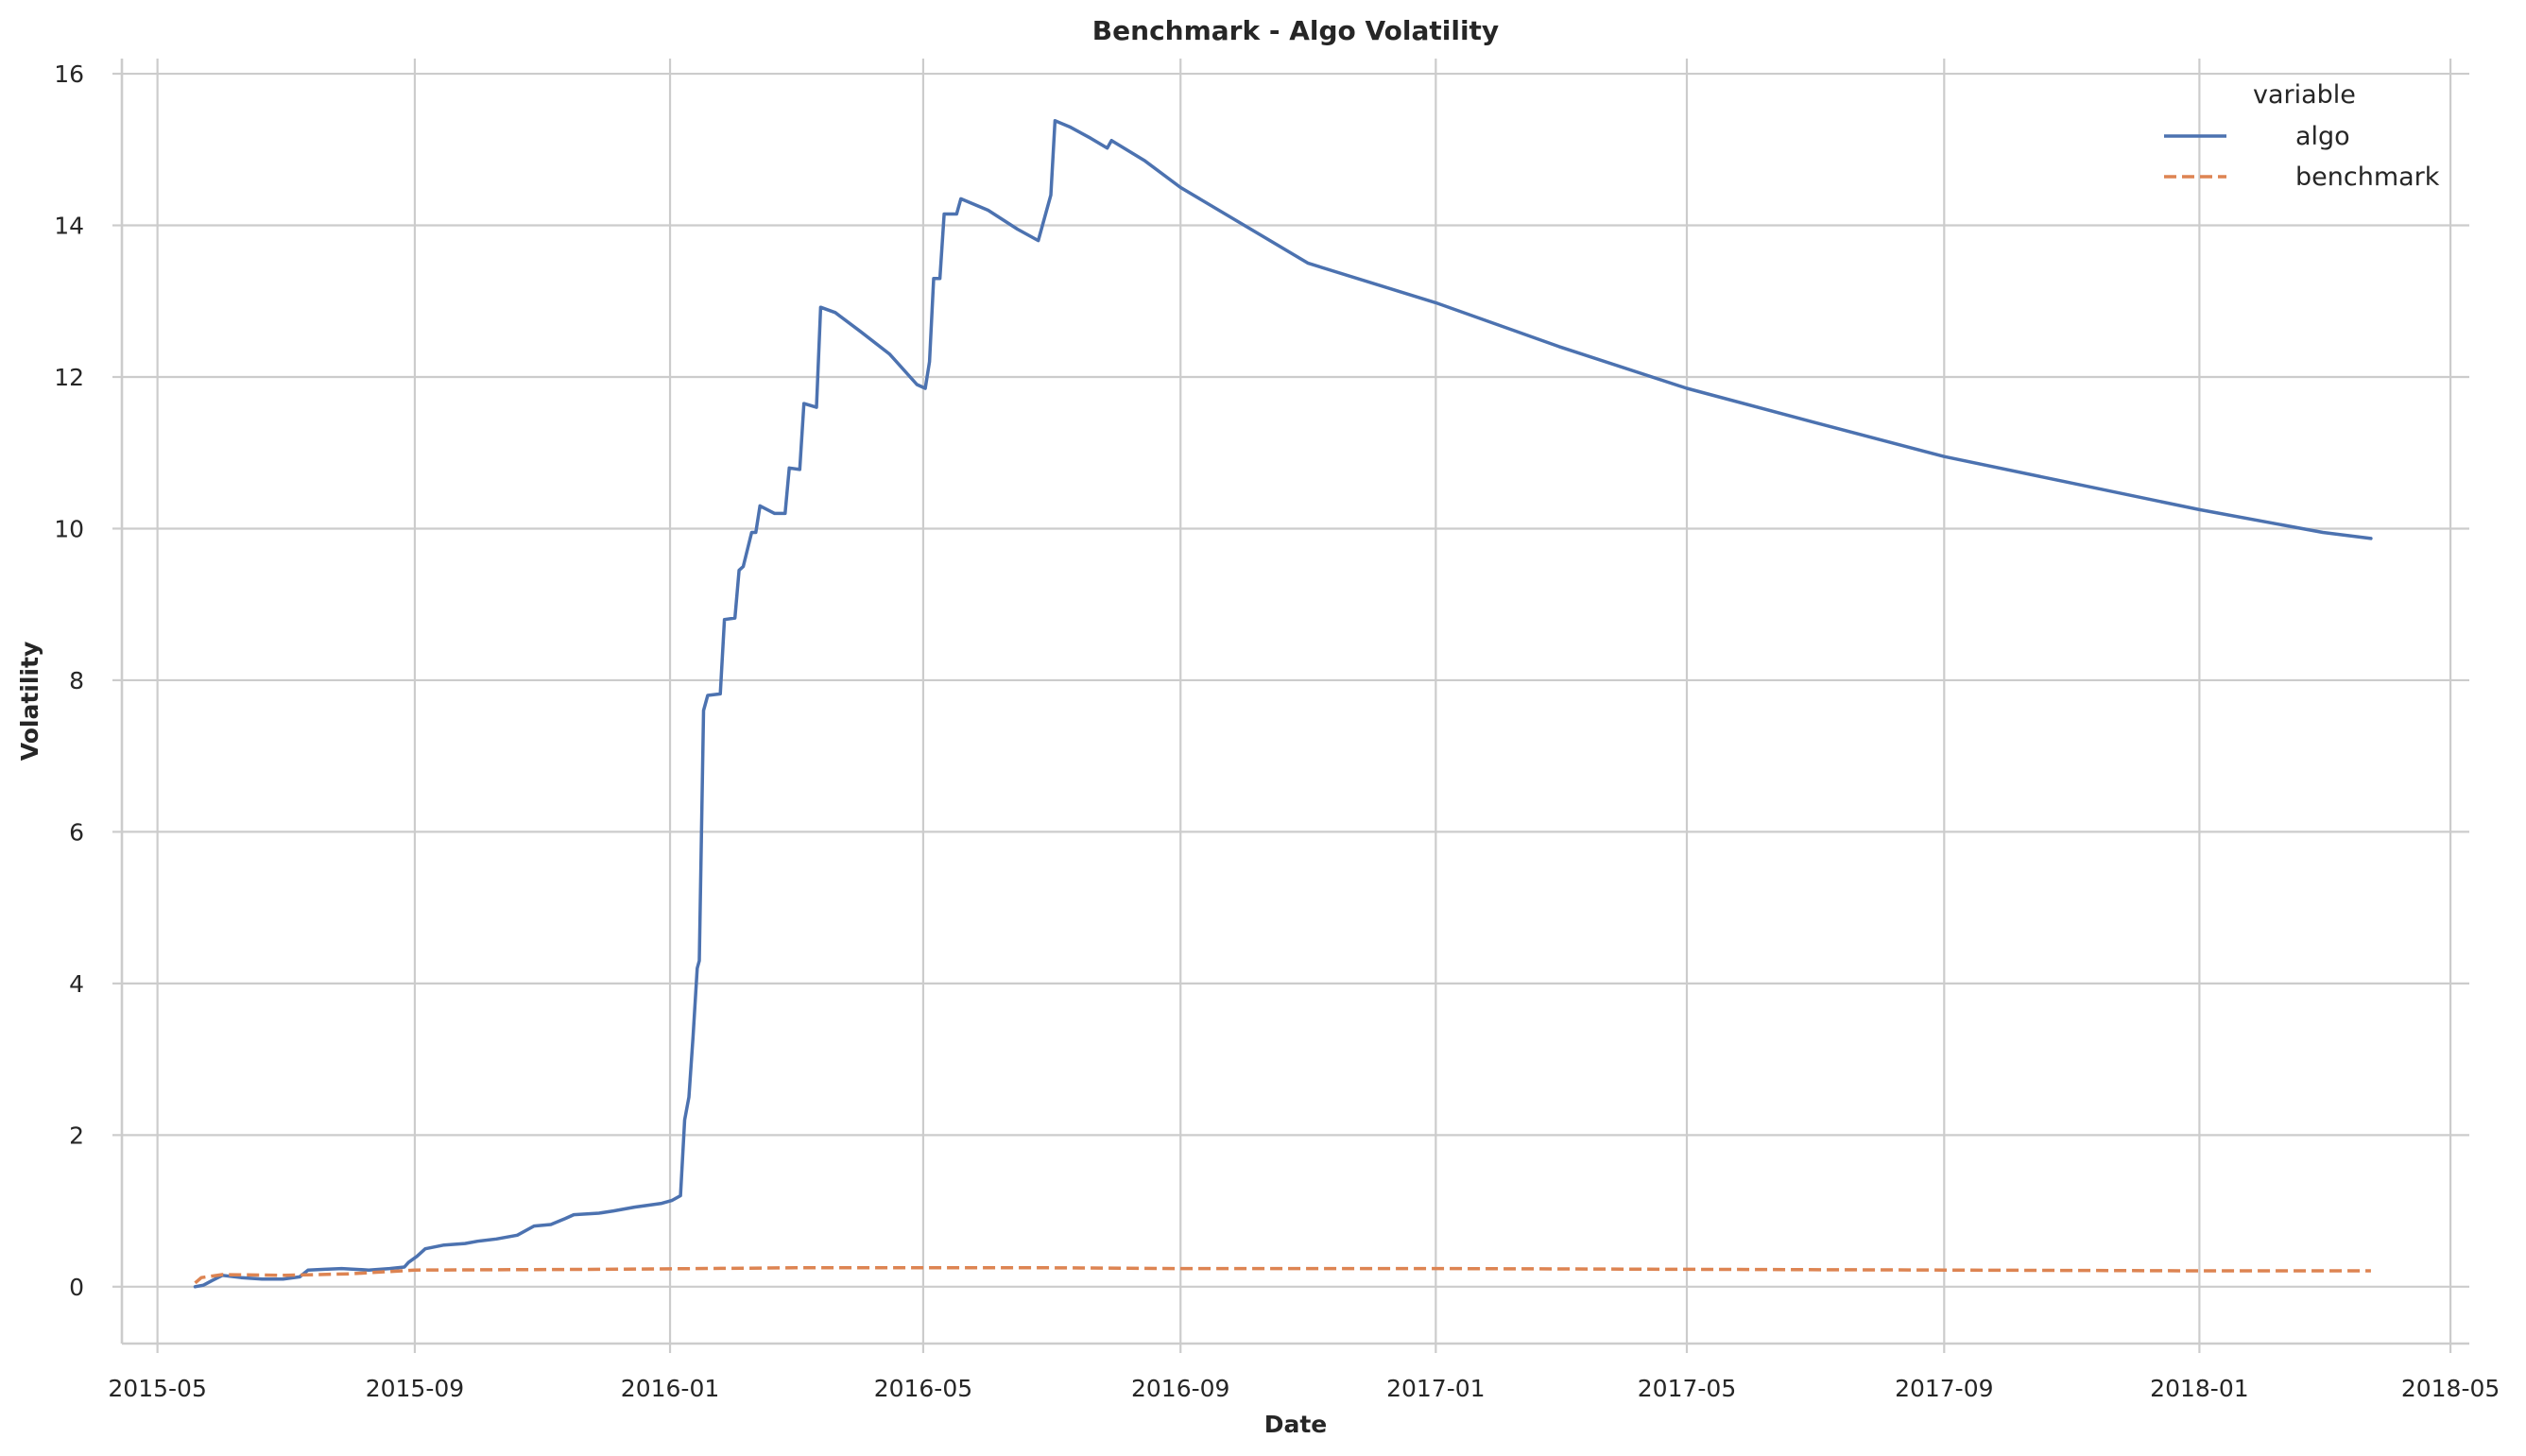 The height and width of the screenshot is (1456, 2526). I want to click on x-tick-label: 2015-05, so click(157, 1388).